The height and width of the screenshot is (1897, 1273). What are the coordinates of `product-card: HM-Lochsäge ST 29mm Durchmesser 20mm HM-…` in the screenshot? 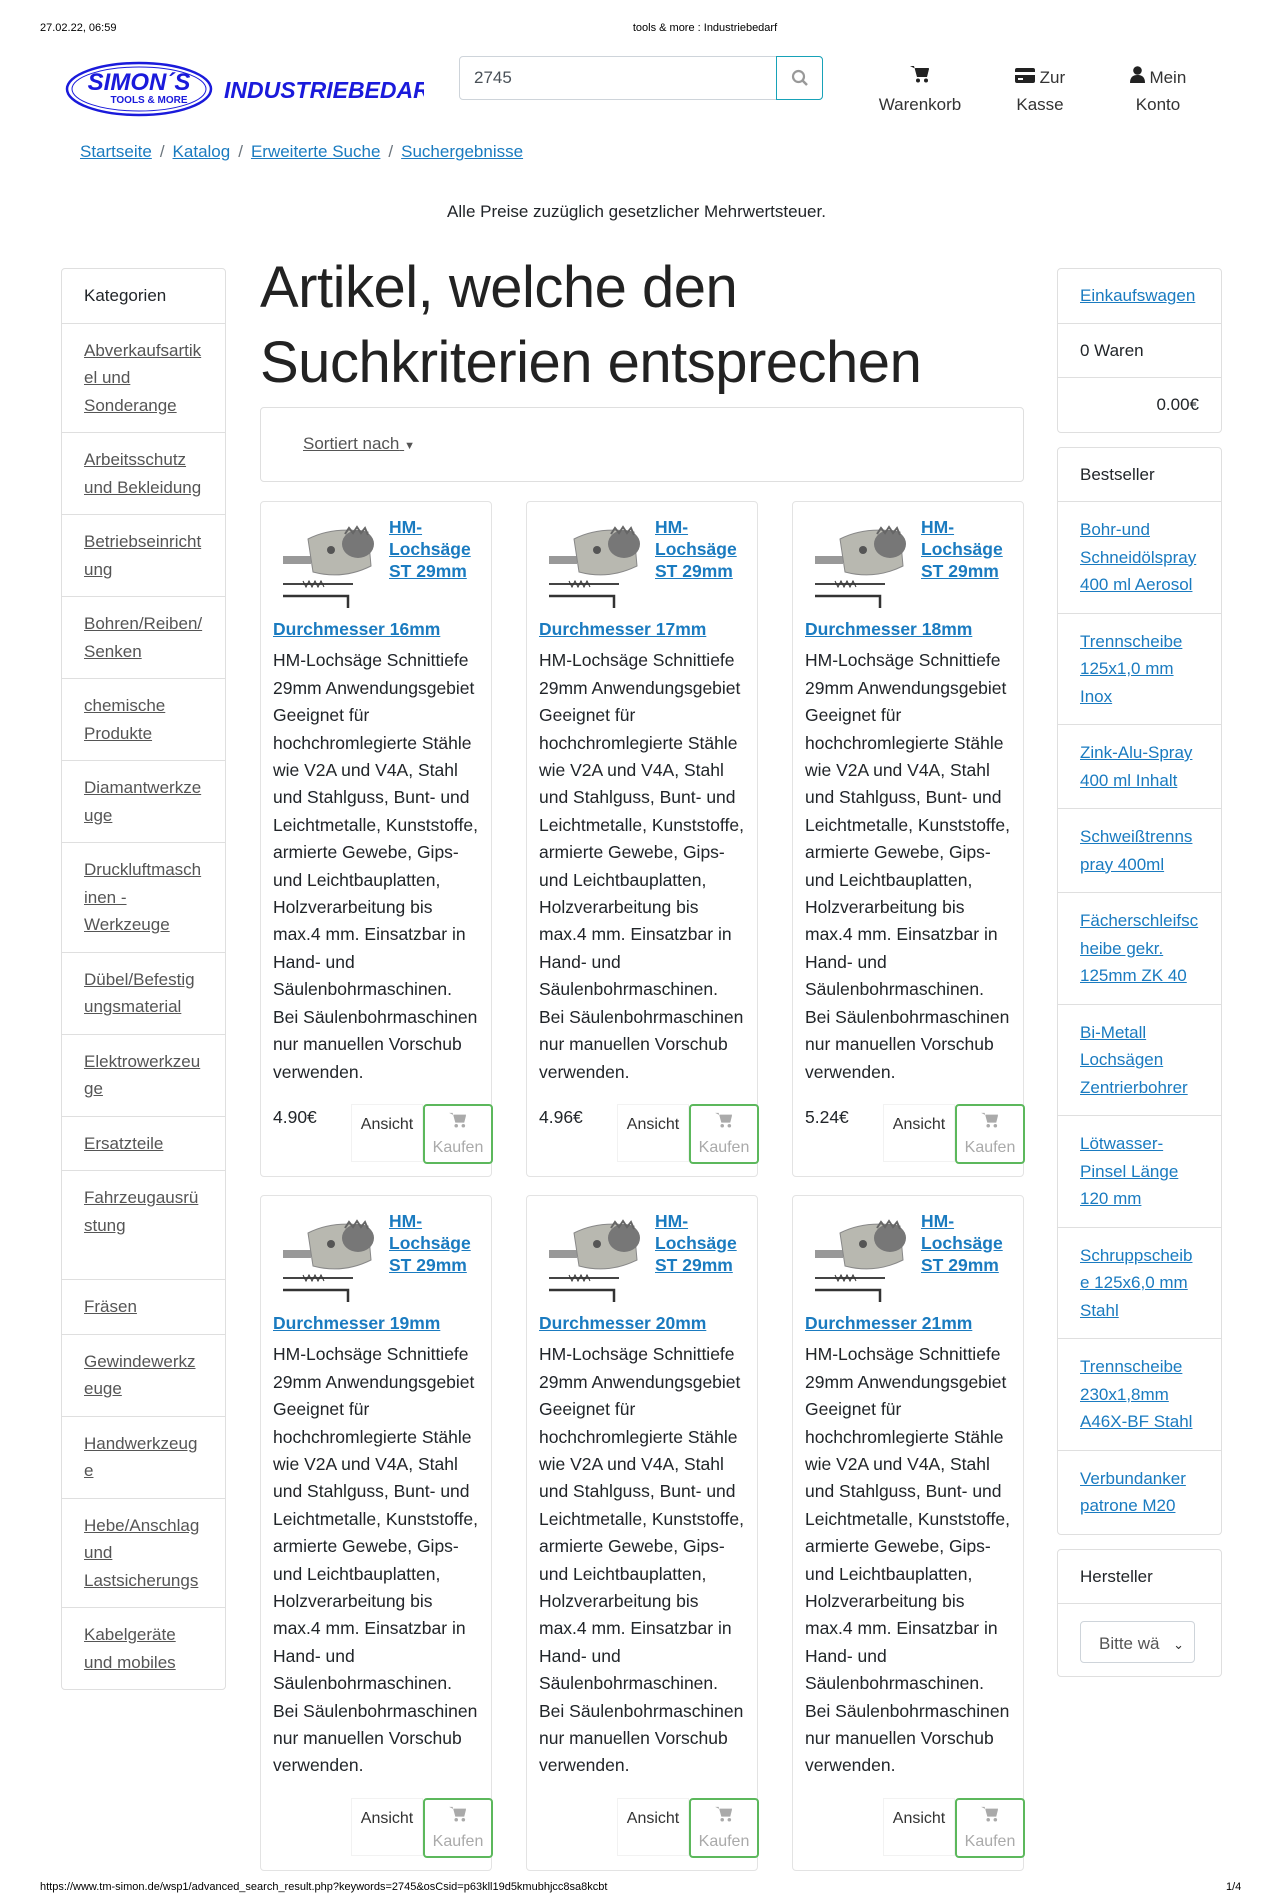 It's located at (642, 1532).